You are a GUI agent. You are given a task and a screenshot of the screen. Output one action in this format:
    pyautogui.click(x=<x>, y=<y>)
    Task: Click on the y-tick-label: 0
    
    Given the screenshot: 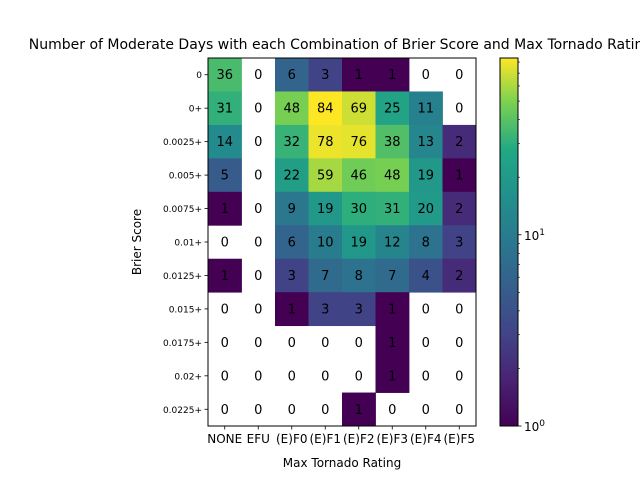 What is the action you would take?
    pyautogui.click(x=199, y=76)
    